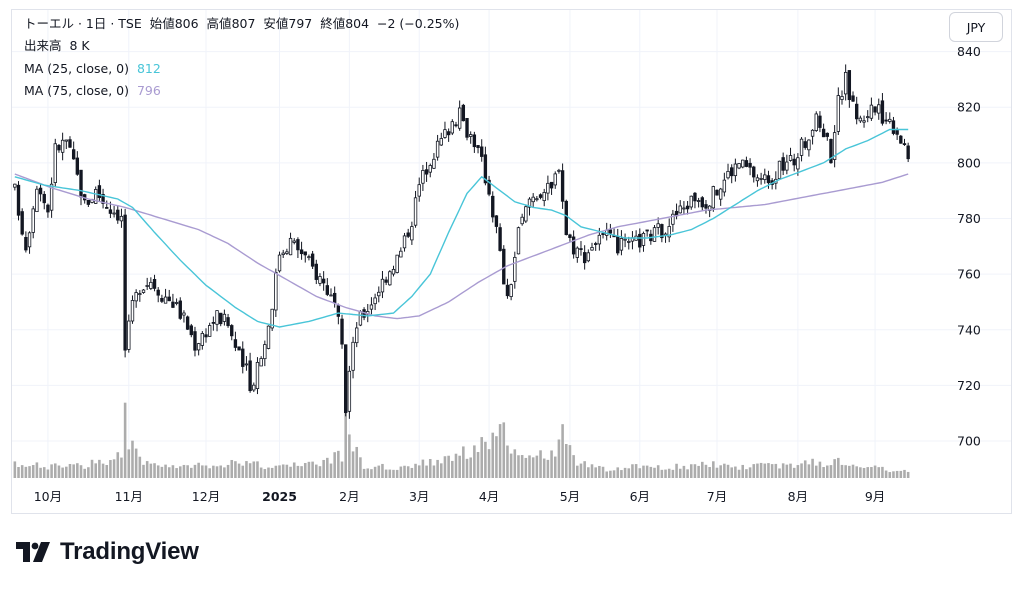  Describe the element at coordinates (129, 496) in the screenshot. I see `time-tick-label: 11月` at that location.